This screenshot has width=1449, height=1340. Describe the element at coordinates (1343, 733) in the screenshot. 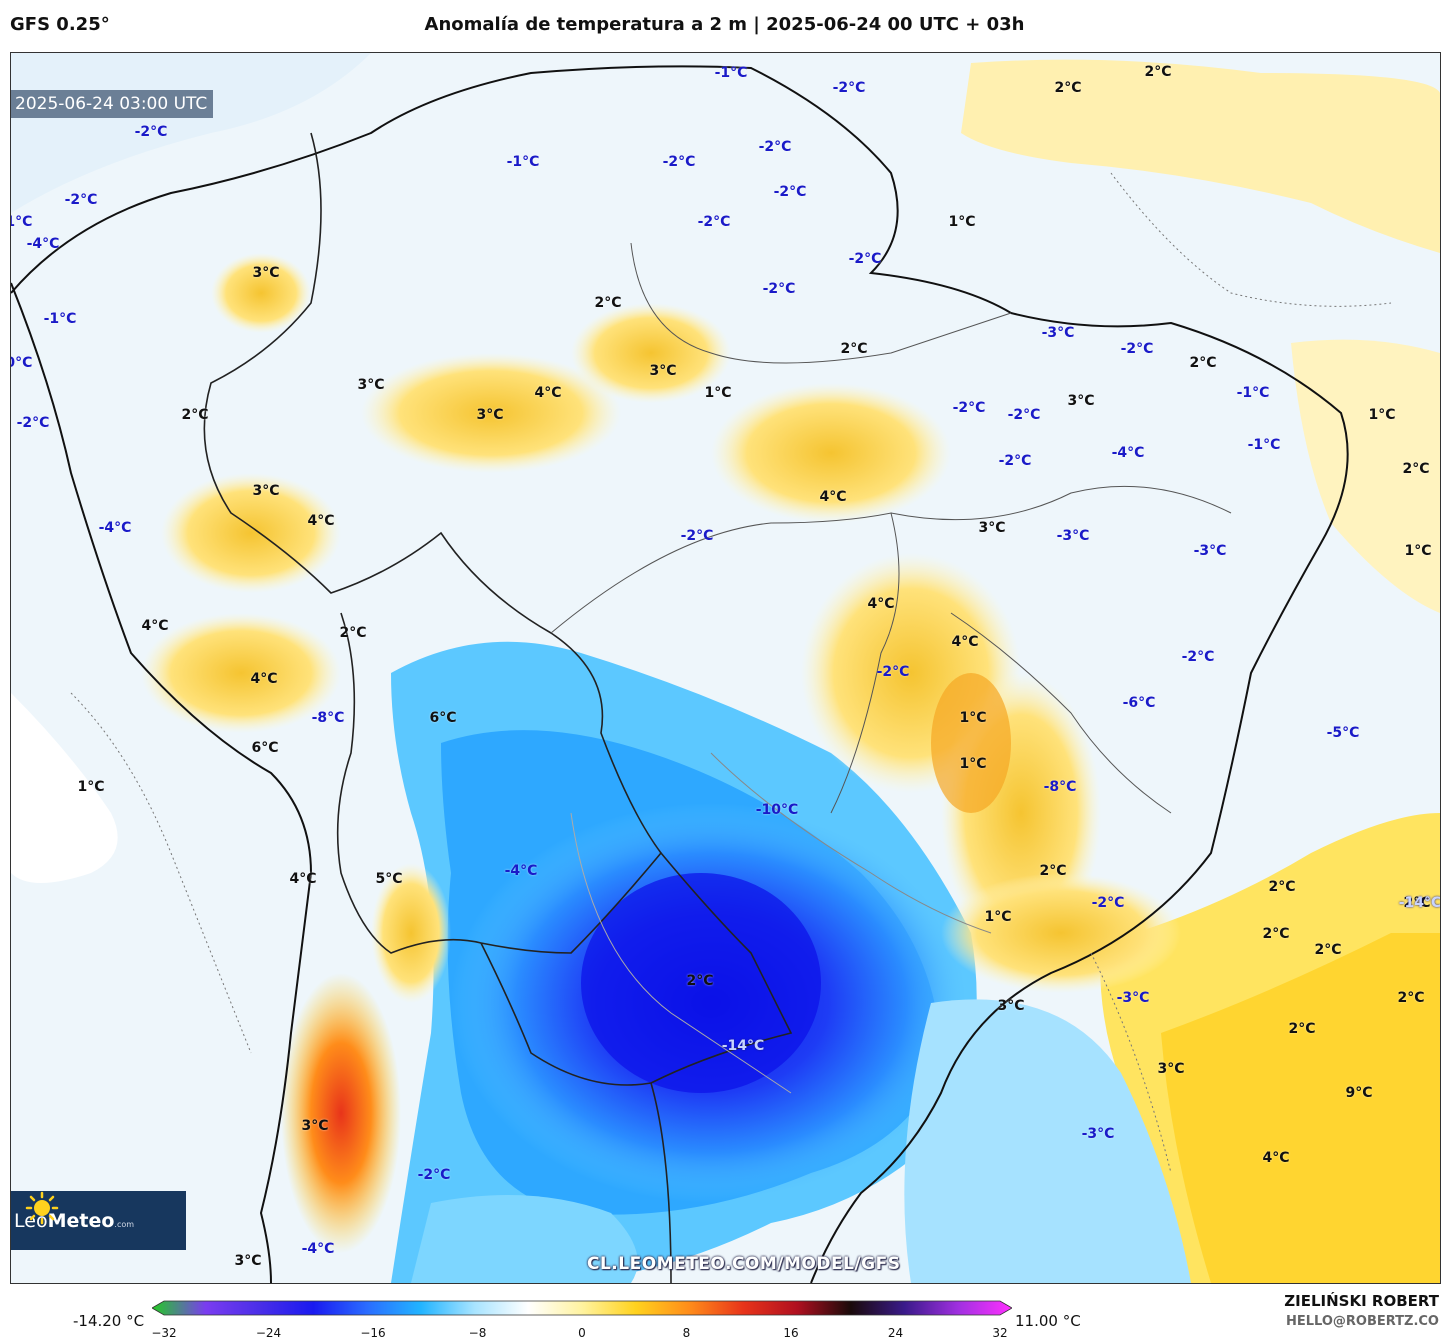

I see `anomaly-label: -5°C` at that location.